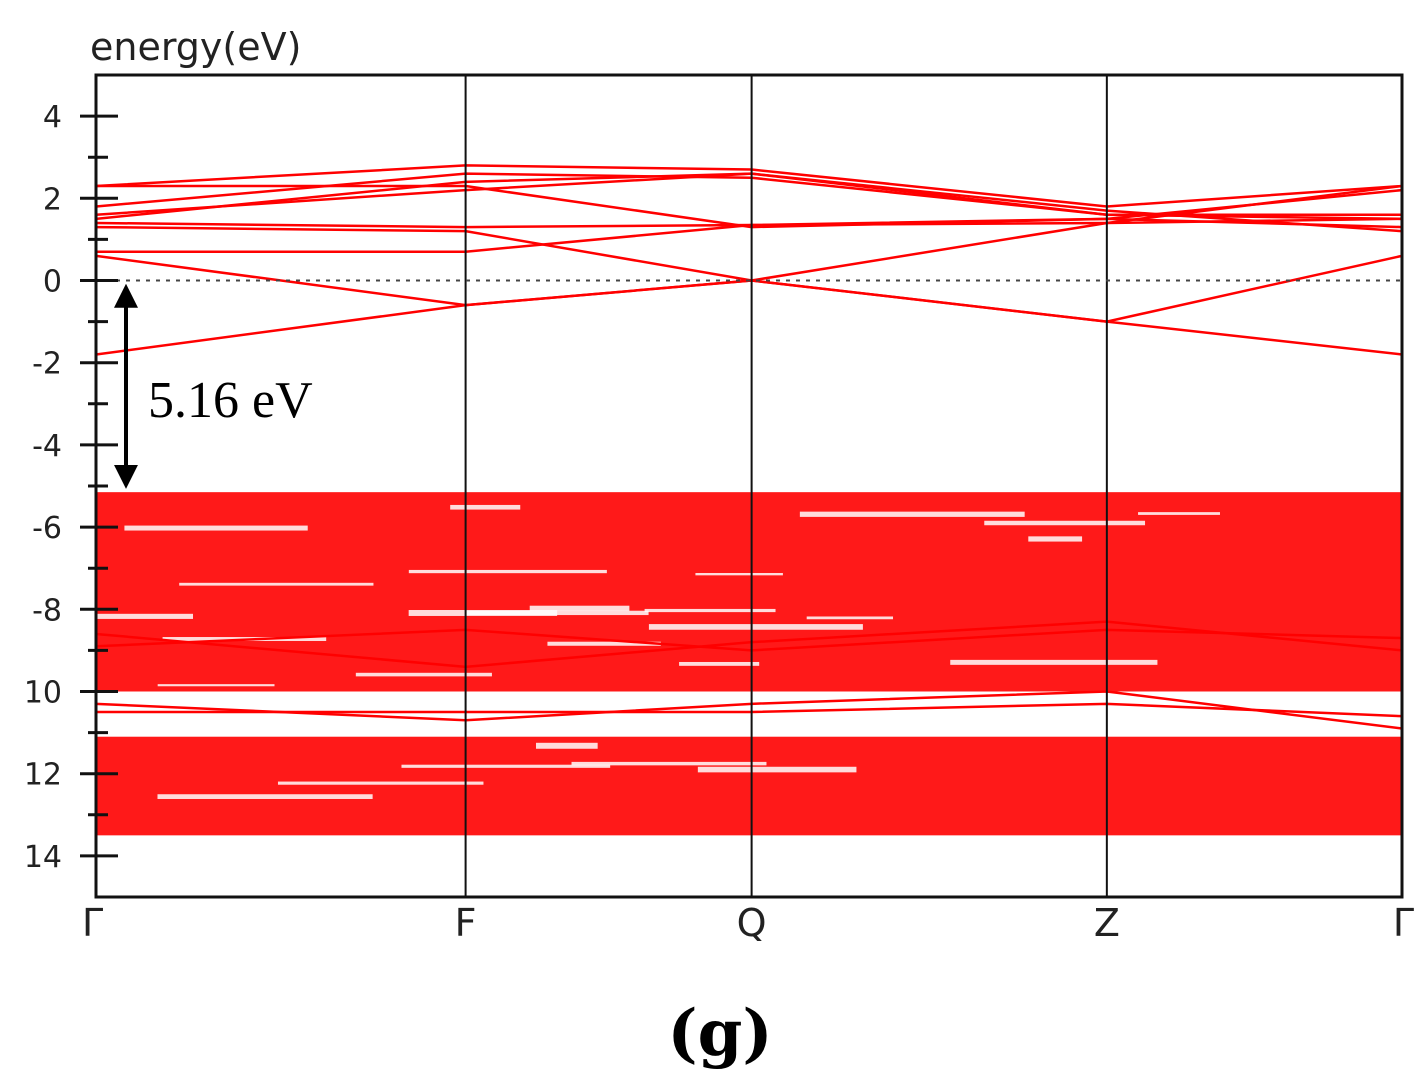 The width and height of the screenshot is (1428, 1089). What do you see at coordinates (47, 364) in the screenshot?
I see `y-tick-label: -2` at bounding box center [47, 364].